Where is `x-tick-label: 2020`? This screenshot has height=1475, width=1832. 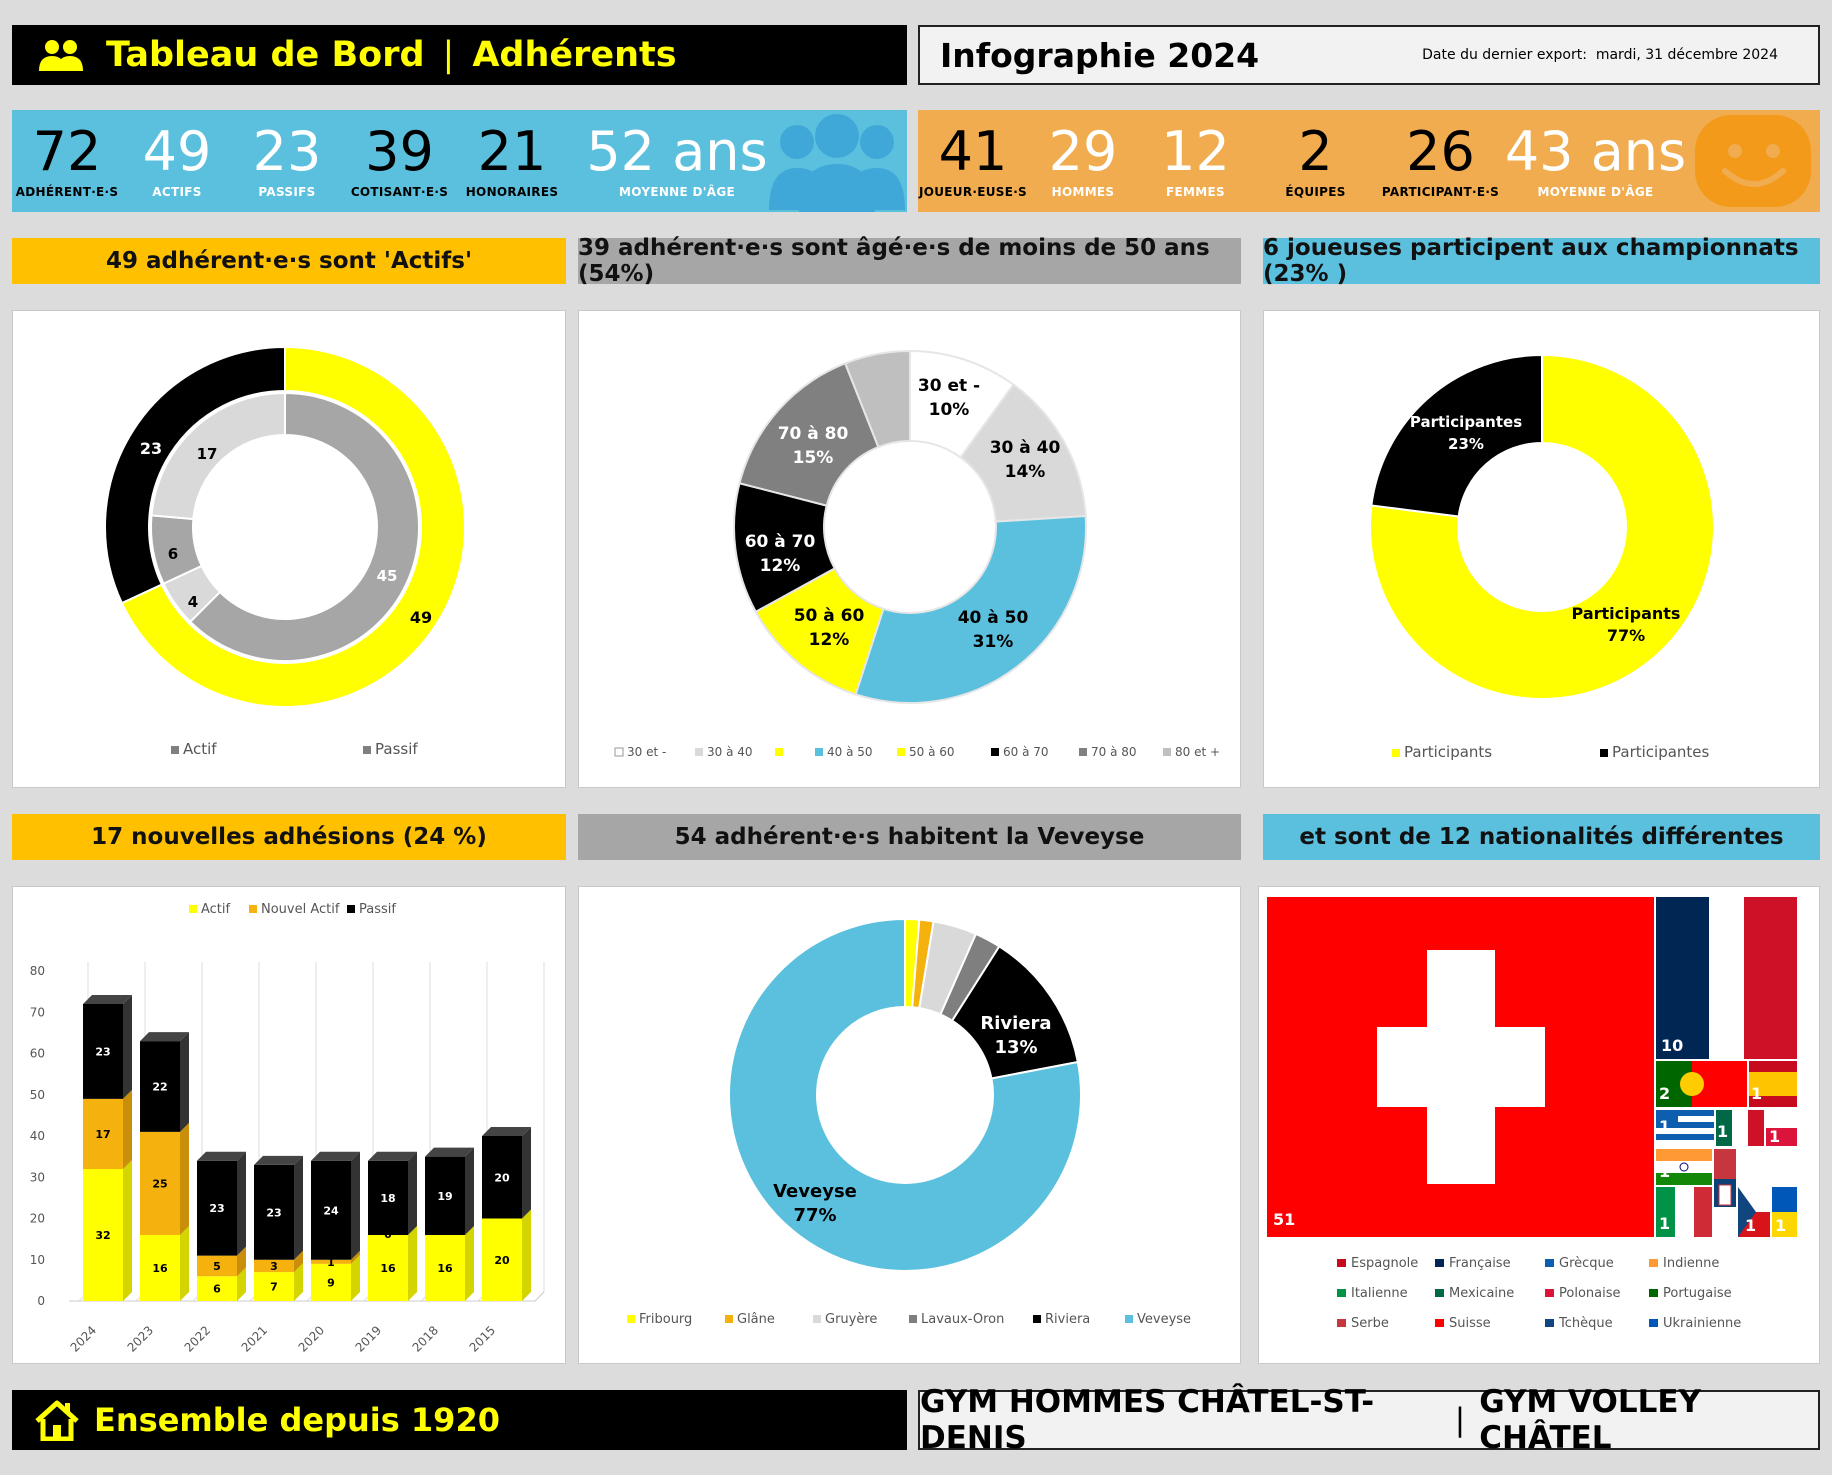
x-tick-label: 2020 is located at coordinates (311, 1338).